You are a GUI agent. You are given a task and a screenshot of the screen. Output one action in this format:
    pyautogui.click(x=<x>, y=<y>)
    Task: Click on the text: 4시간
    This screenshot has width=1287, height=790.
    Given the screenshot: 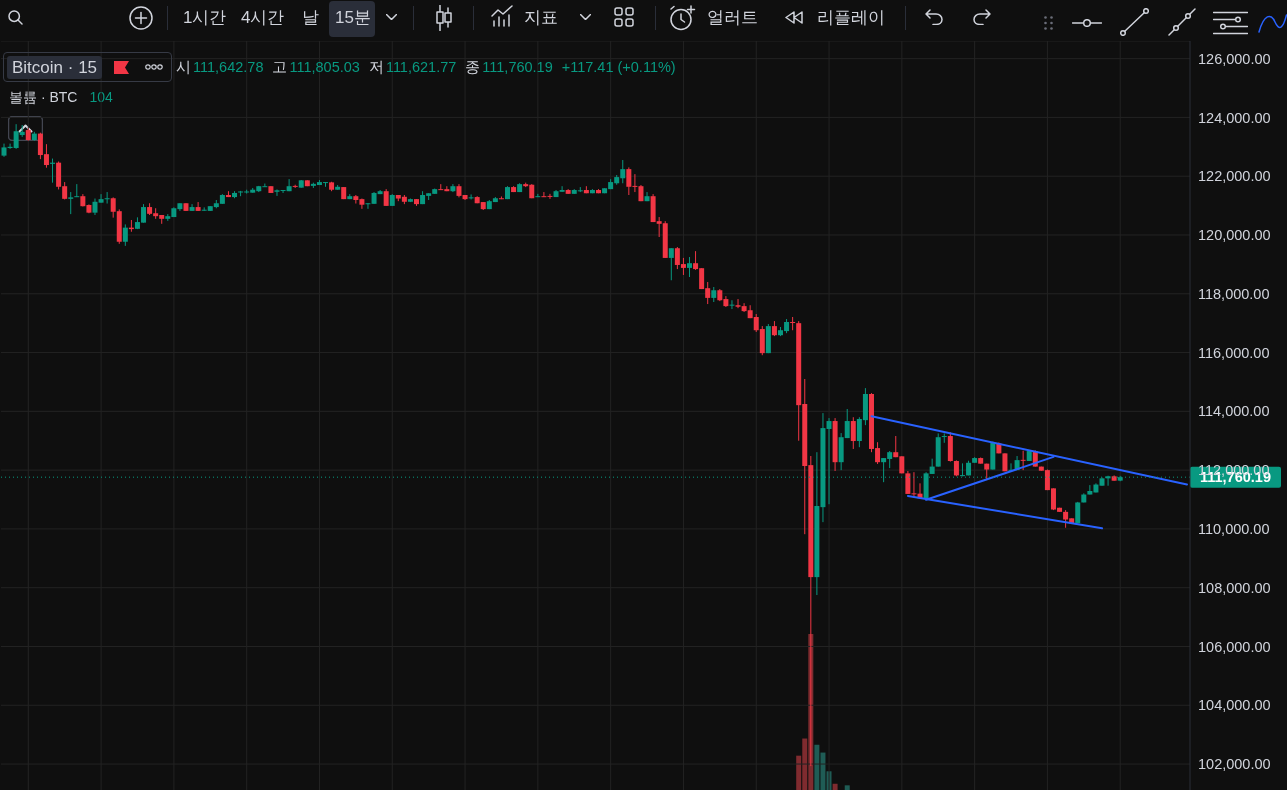 What is the action you would take?
    pyautogui.click(x=263, y=18)
    